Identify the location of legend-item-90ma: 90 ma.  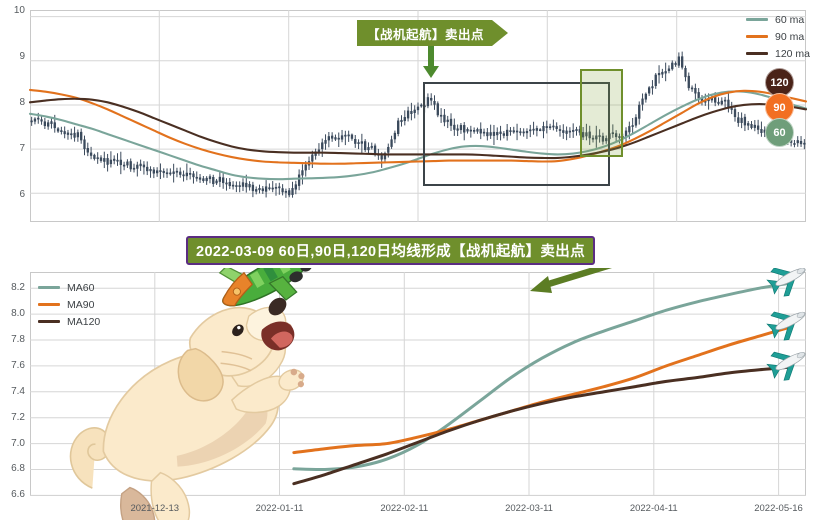
(778, 36).